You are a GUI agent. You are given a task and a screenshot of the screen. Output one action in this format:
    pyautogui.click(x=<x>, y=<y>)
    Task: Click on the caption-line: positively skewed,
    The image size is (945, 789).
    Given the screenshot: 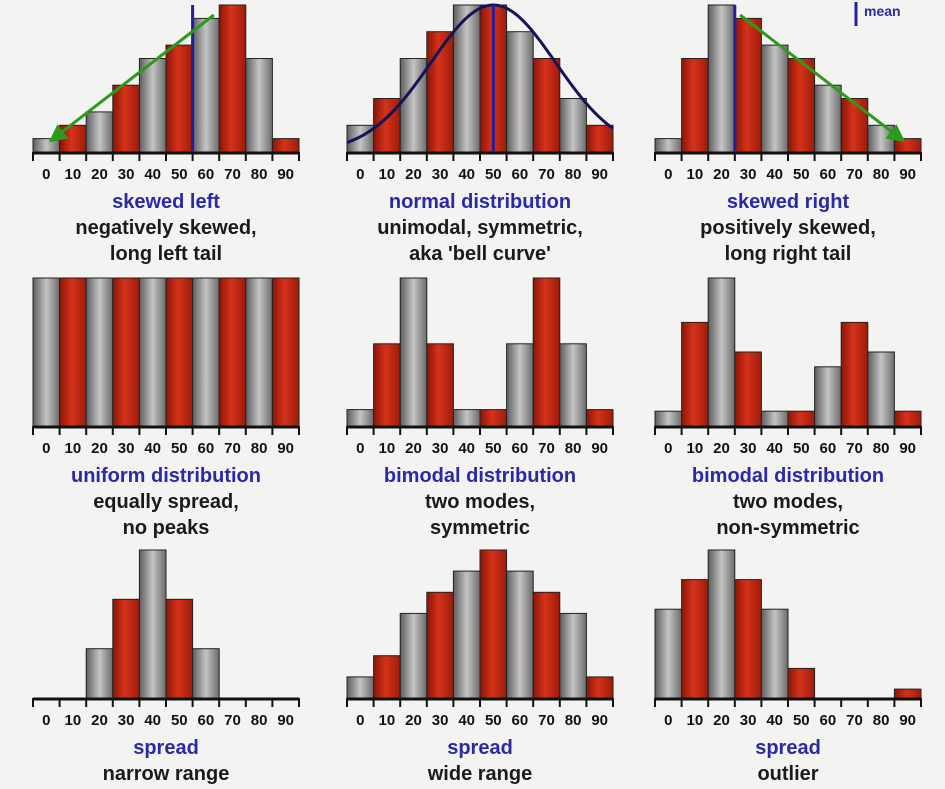 What is the action you would take?
    pyautogui.click(x=788, y=228)
    